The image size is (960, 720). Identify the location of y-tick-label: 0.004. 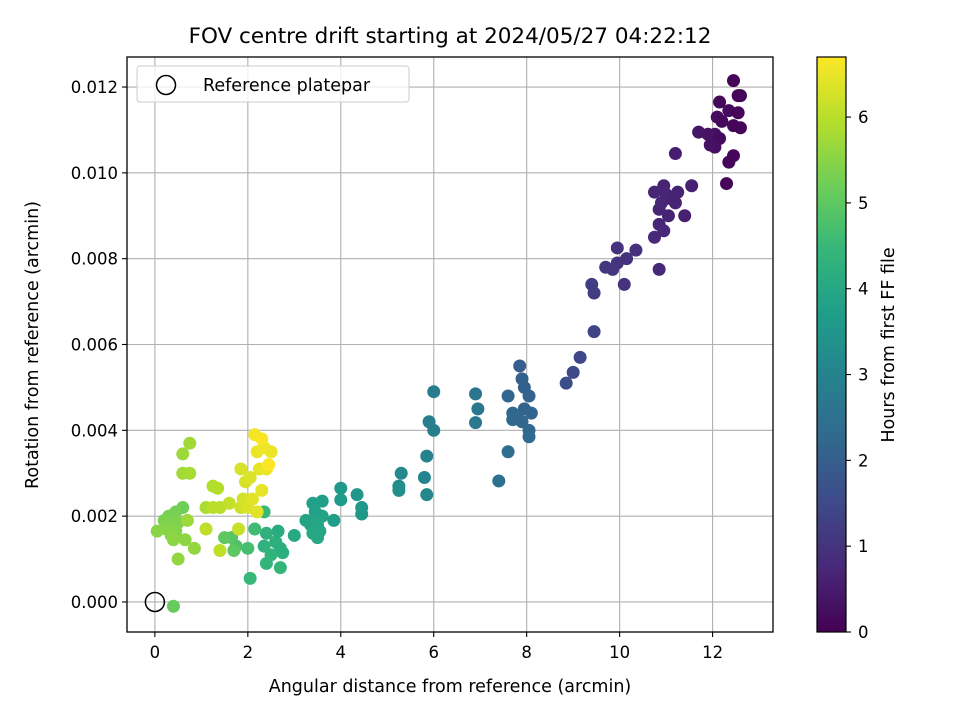
(94, 430).